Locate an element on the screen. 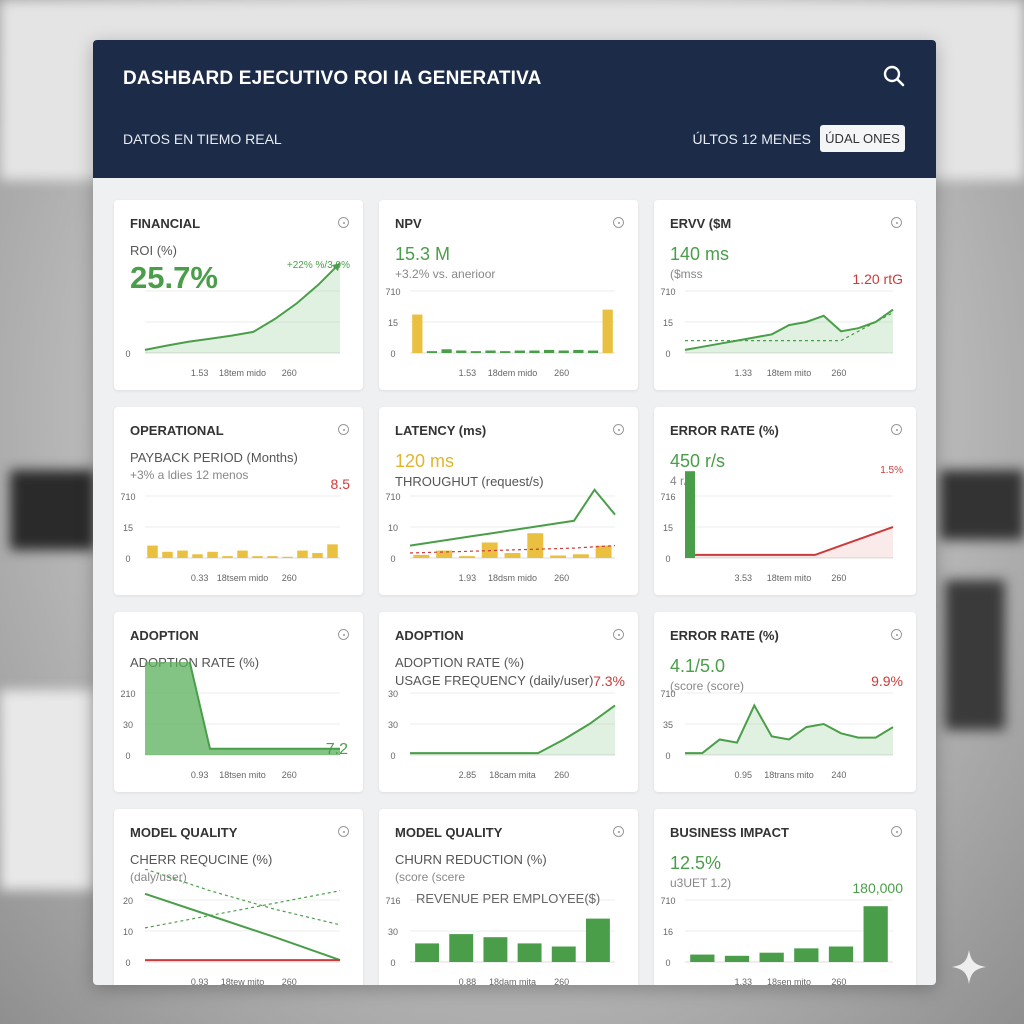 The image size is (1024, 1024). card-metrics: CHURN REDUCTION (%) (score (scere is located at coordinates (471, 868).